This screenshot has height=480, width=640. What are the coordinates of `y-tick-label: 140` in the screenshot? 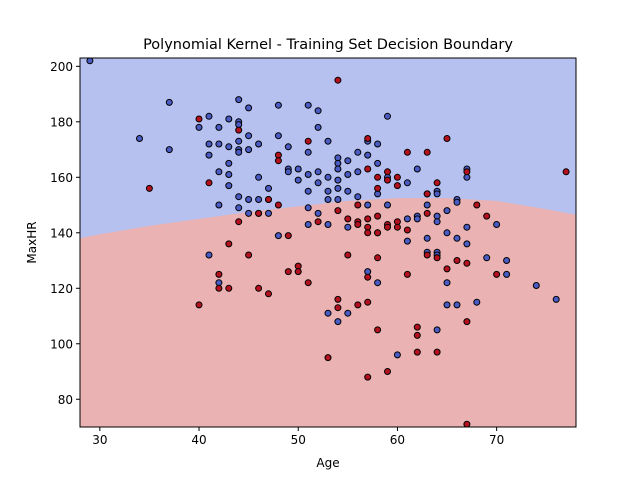 It's located at (61, 233).